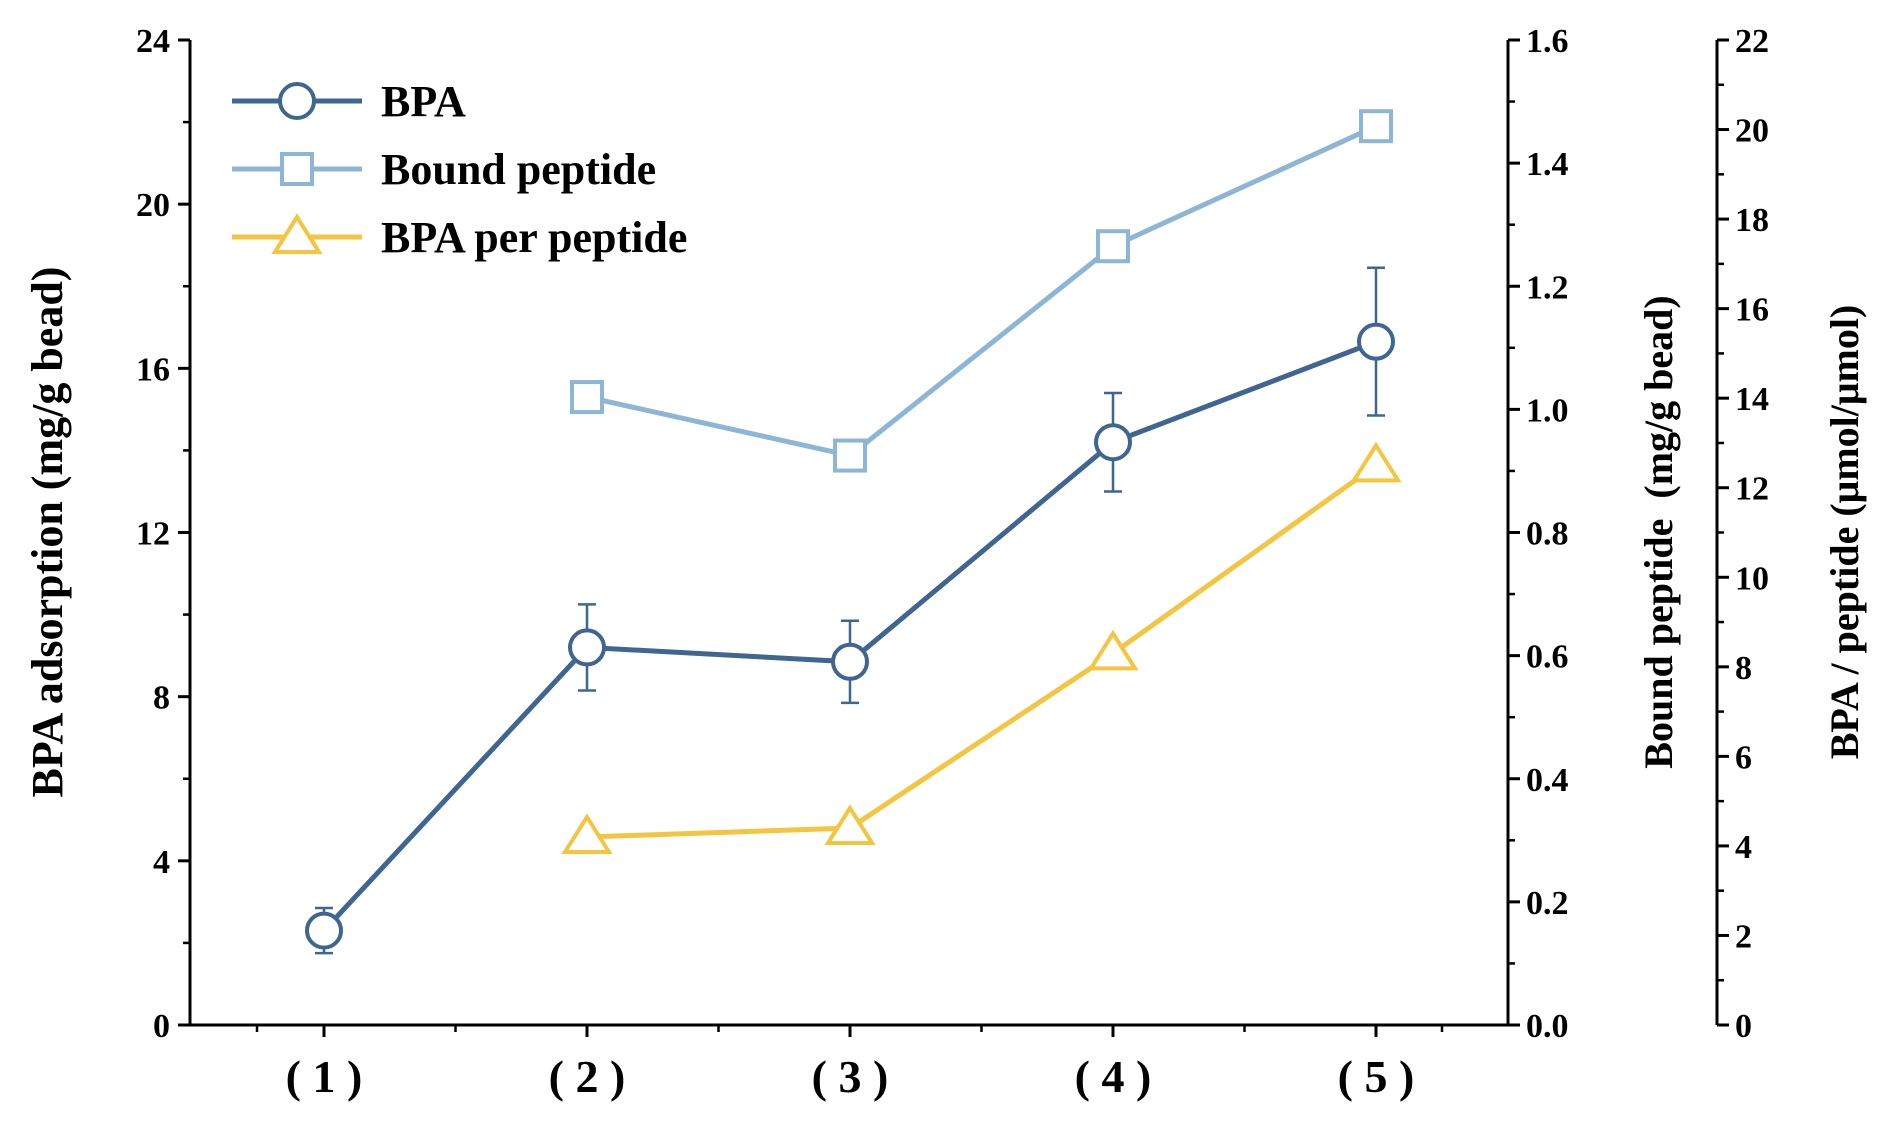 Image resolution: width=1879 pixels, height=1124 pixels. I want to click on right1-tick-label: 0.2, so click(1547, 903).